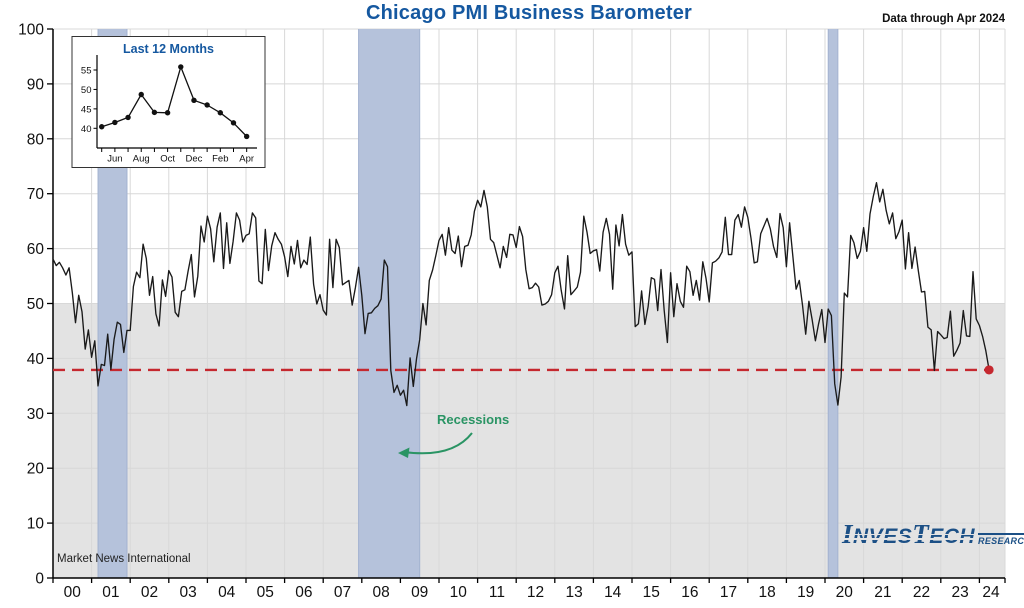 Image resolution: width=1024 pixels, height=608 pixels. I want to click on recessions-annotation: Recessions, so click(473, 419).